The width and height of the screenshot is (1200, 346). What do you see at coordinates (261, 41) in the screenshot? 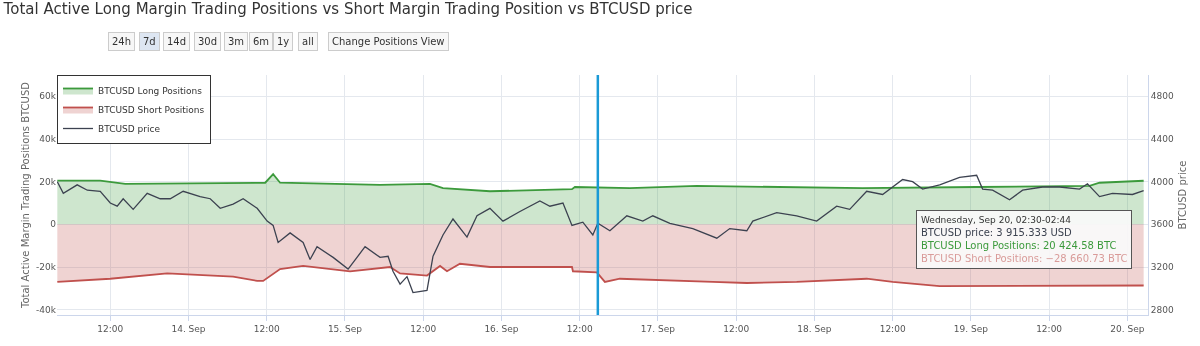
I see `text: 6m` at bounding box center [261, 41].